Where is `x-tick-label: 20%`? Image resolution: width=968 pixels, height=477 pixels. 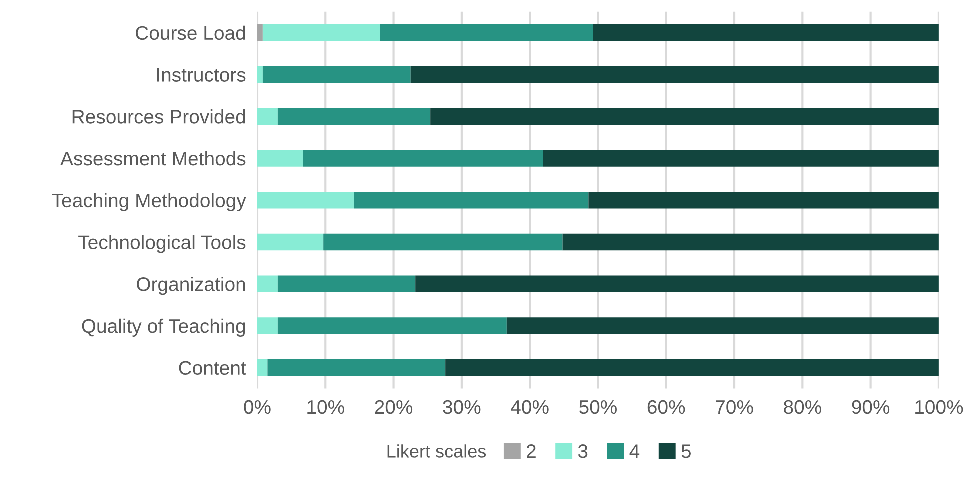 x-tick-label: 20% is located at coordinates (394, 407).